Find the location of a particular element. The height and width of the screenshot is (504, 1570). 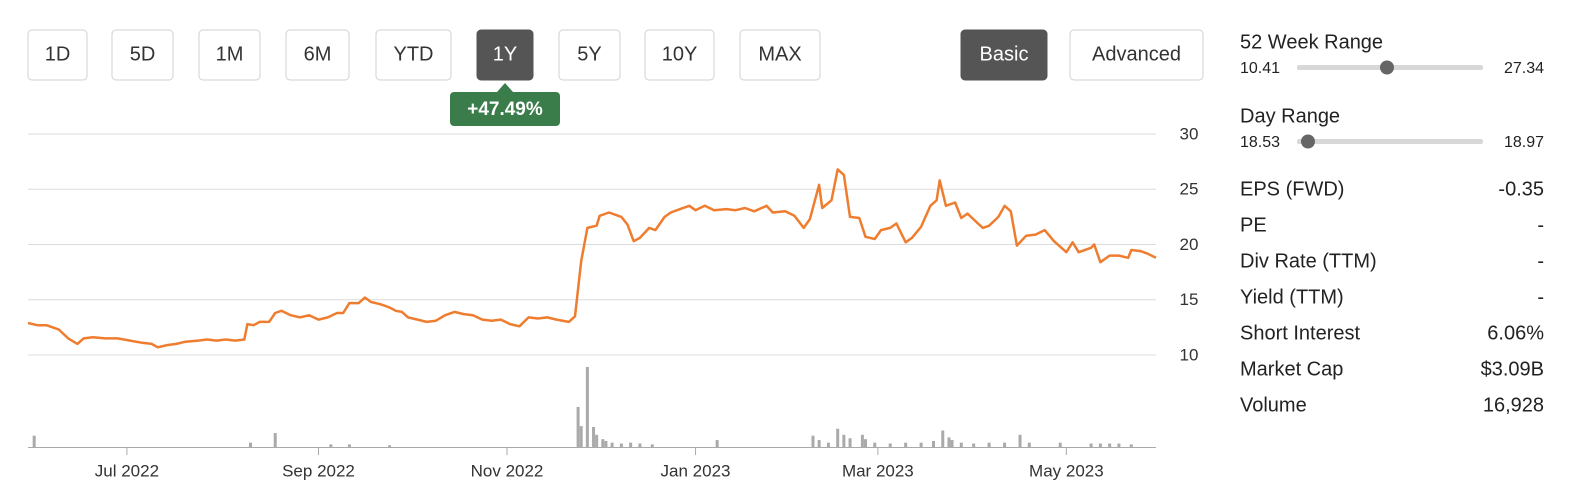

y-tick-label: 15 is located at coordinates (1189, 299).